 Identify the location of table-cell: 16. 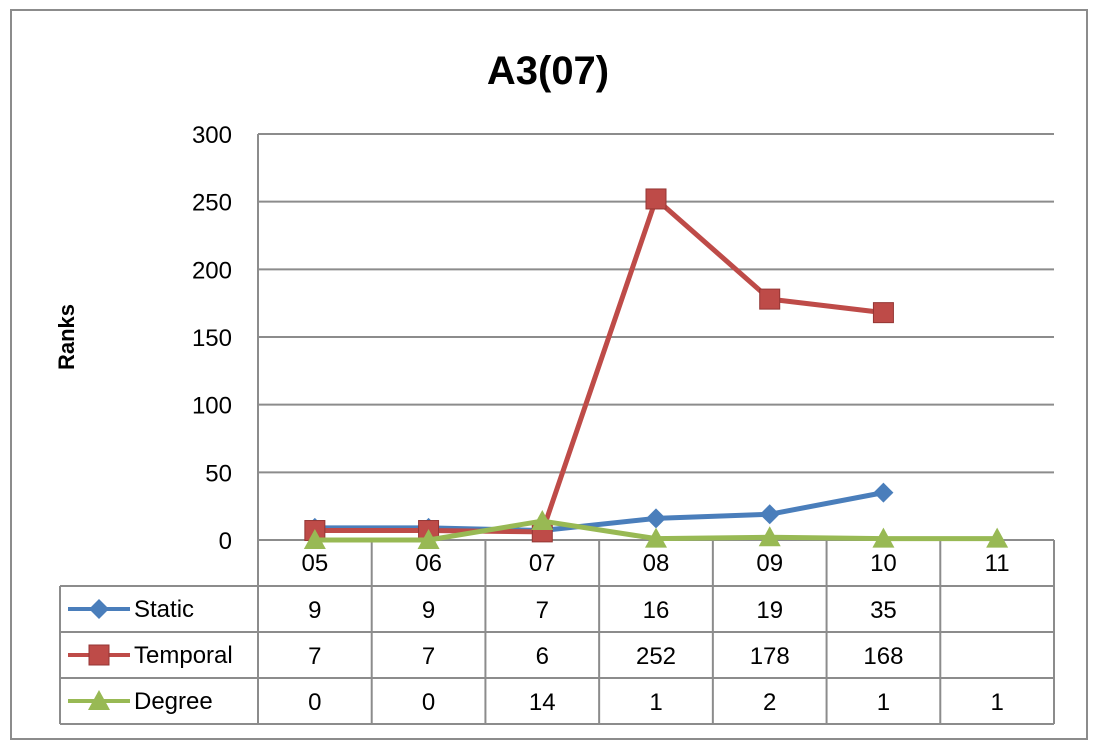
(656, 610).